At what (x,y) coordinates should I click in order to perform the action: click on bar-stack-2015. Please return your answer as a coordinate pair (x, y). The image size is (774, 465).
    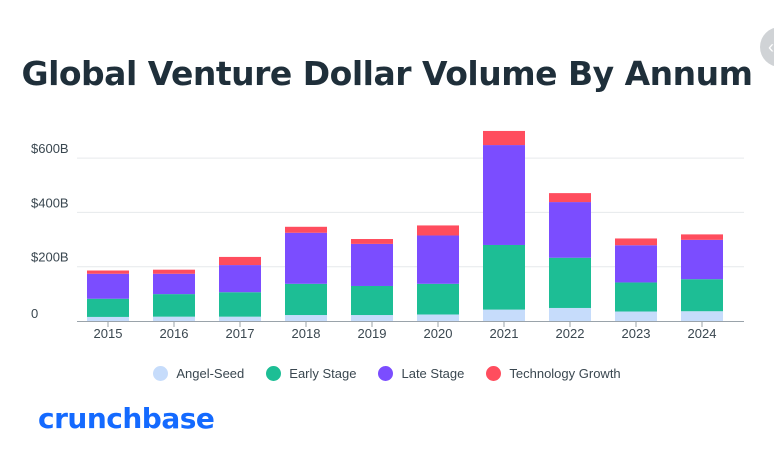
    Looking at the image, I should click on (108, 295).